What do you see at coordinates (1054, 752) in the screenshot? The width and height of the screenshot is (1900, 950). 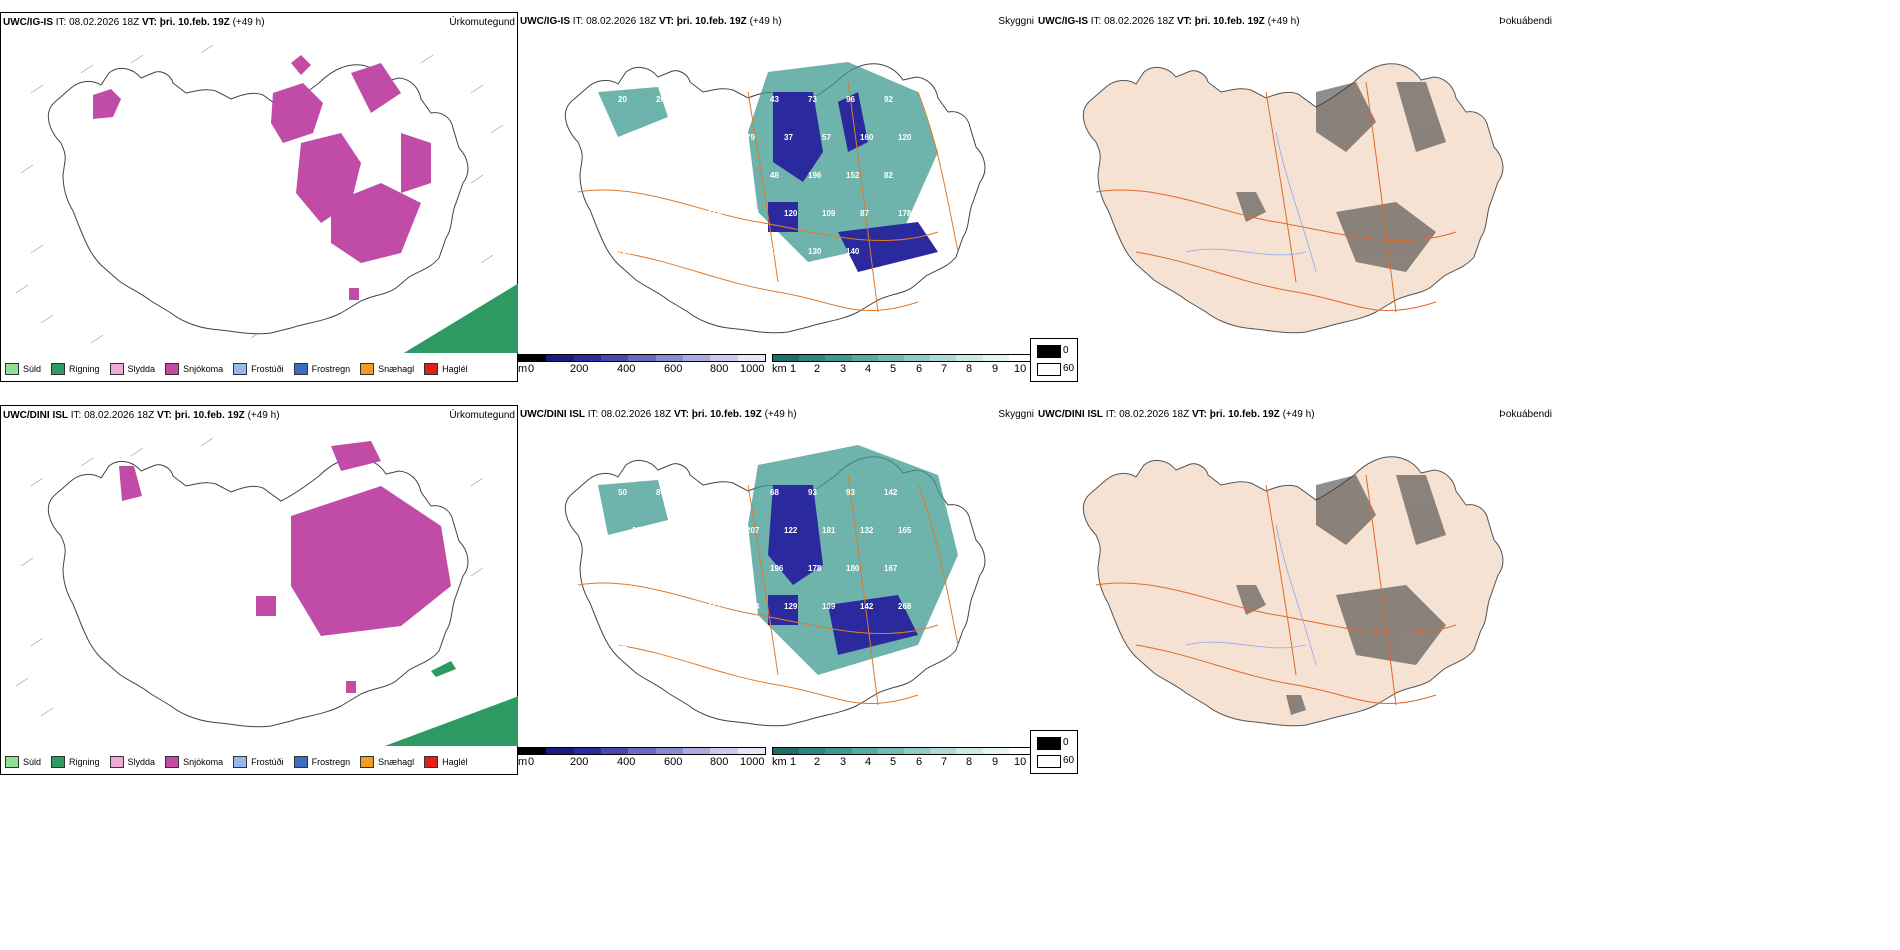 I see `fog-key-bottom: 0 60` at bounding box center [1054, 752].